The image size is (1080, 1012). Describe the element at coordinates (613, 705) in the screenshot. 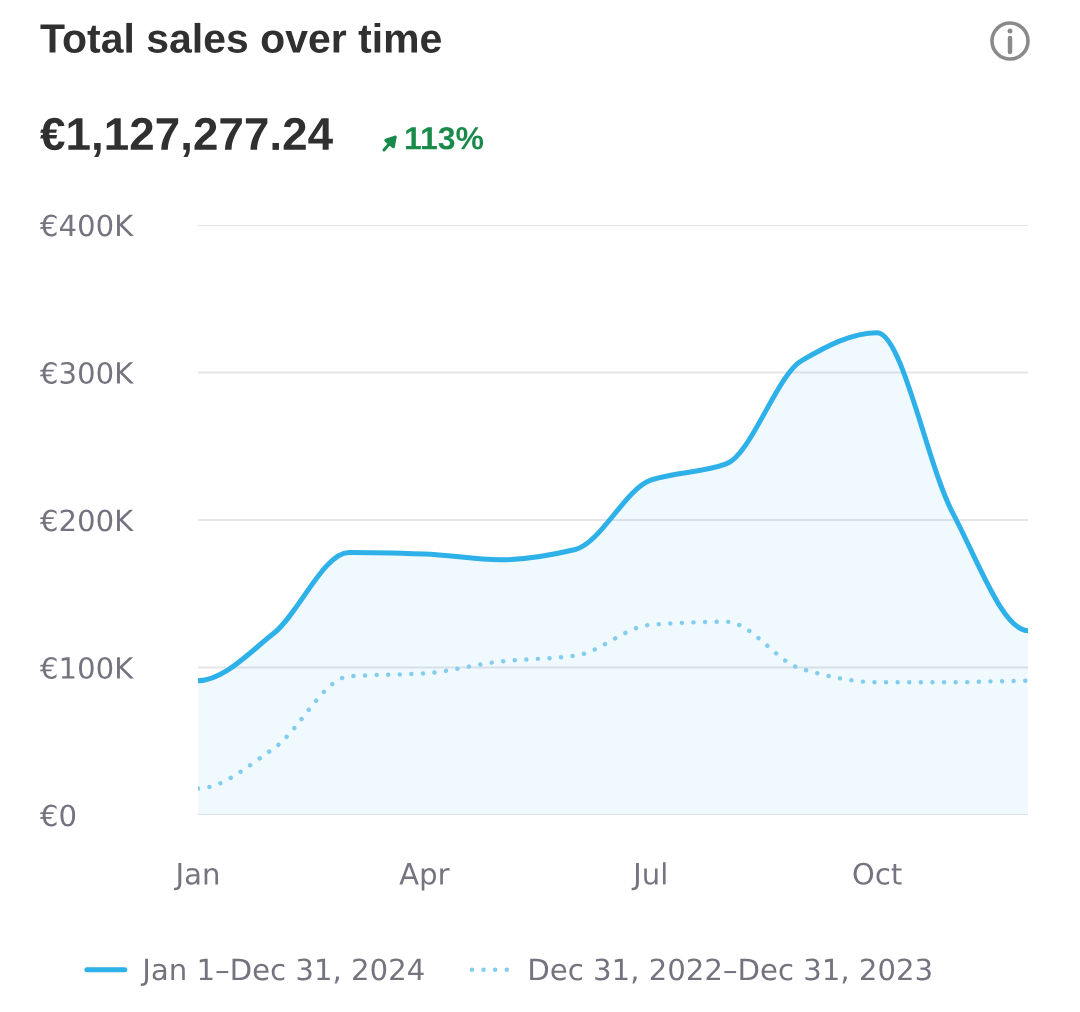

I see `line-series` at that location.